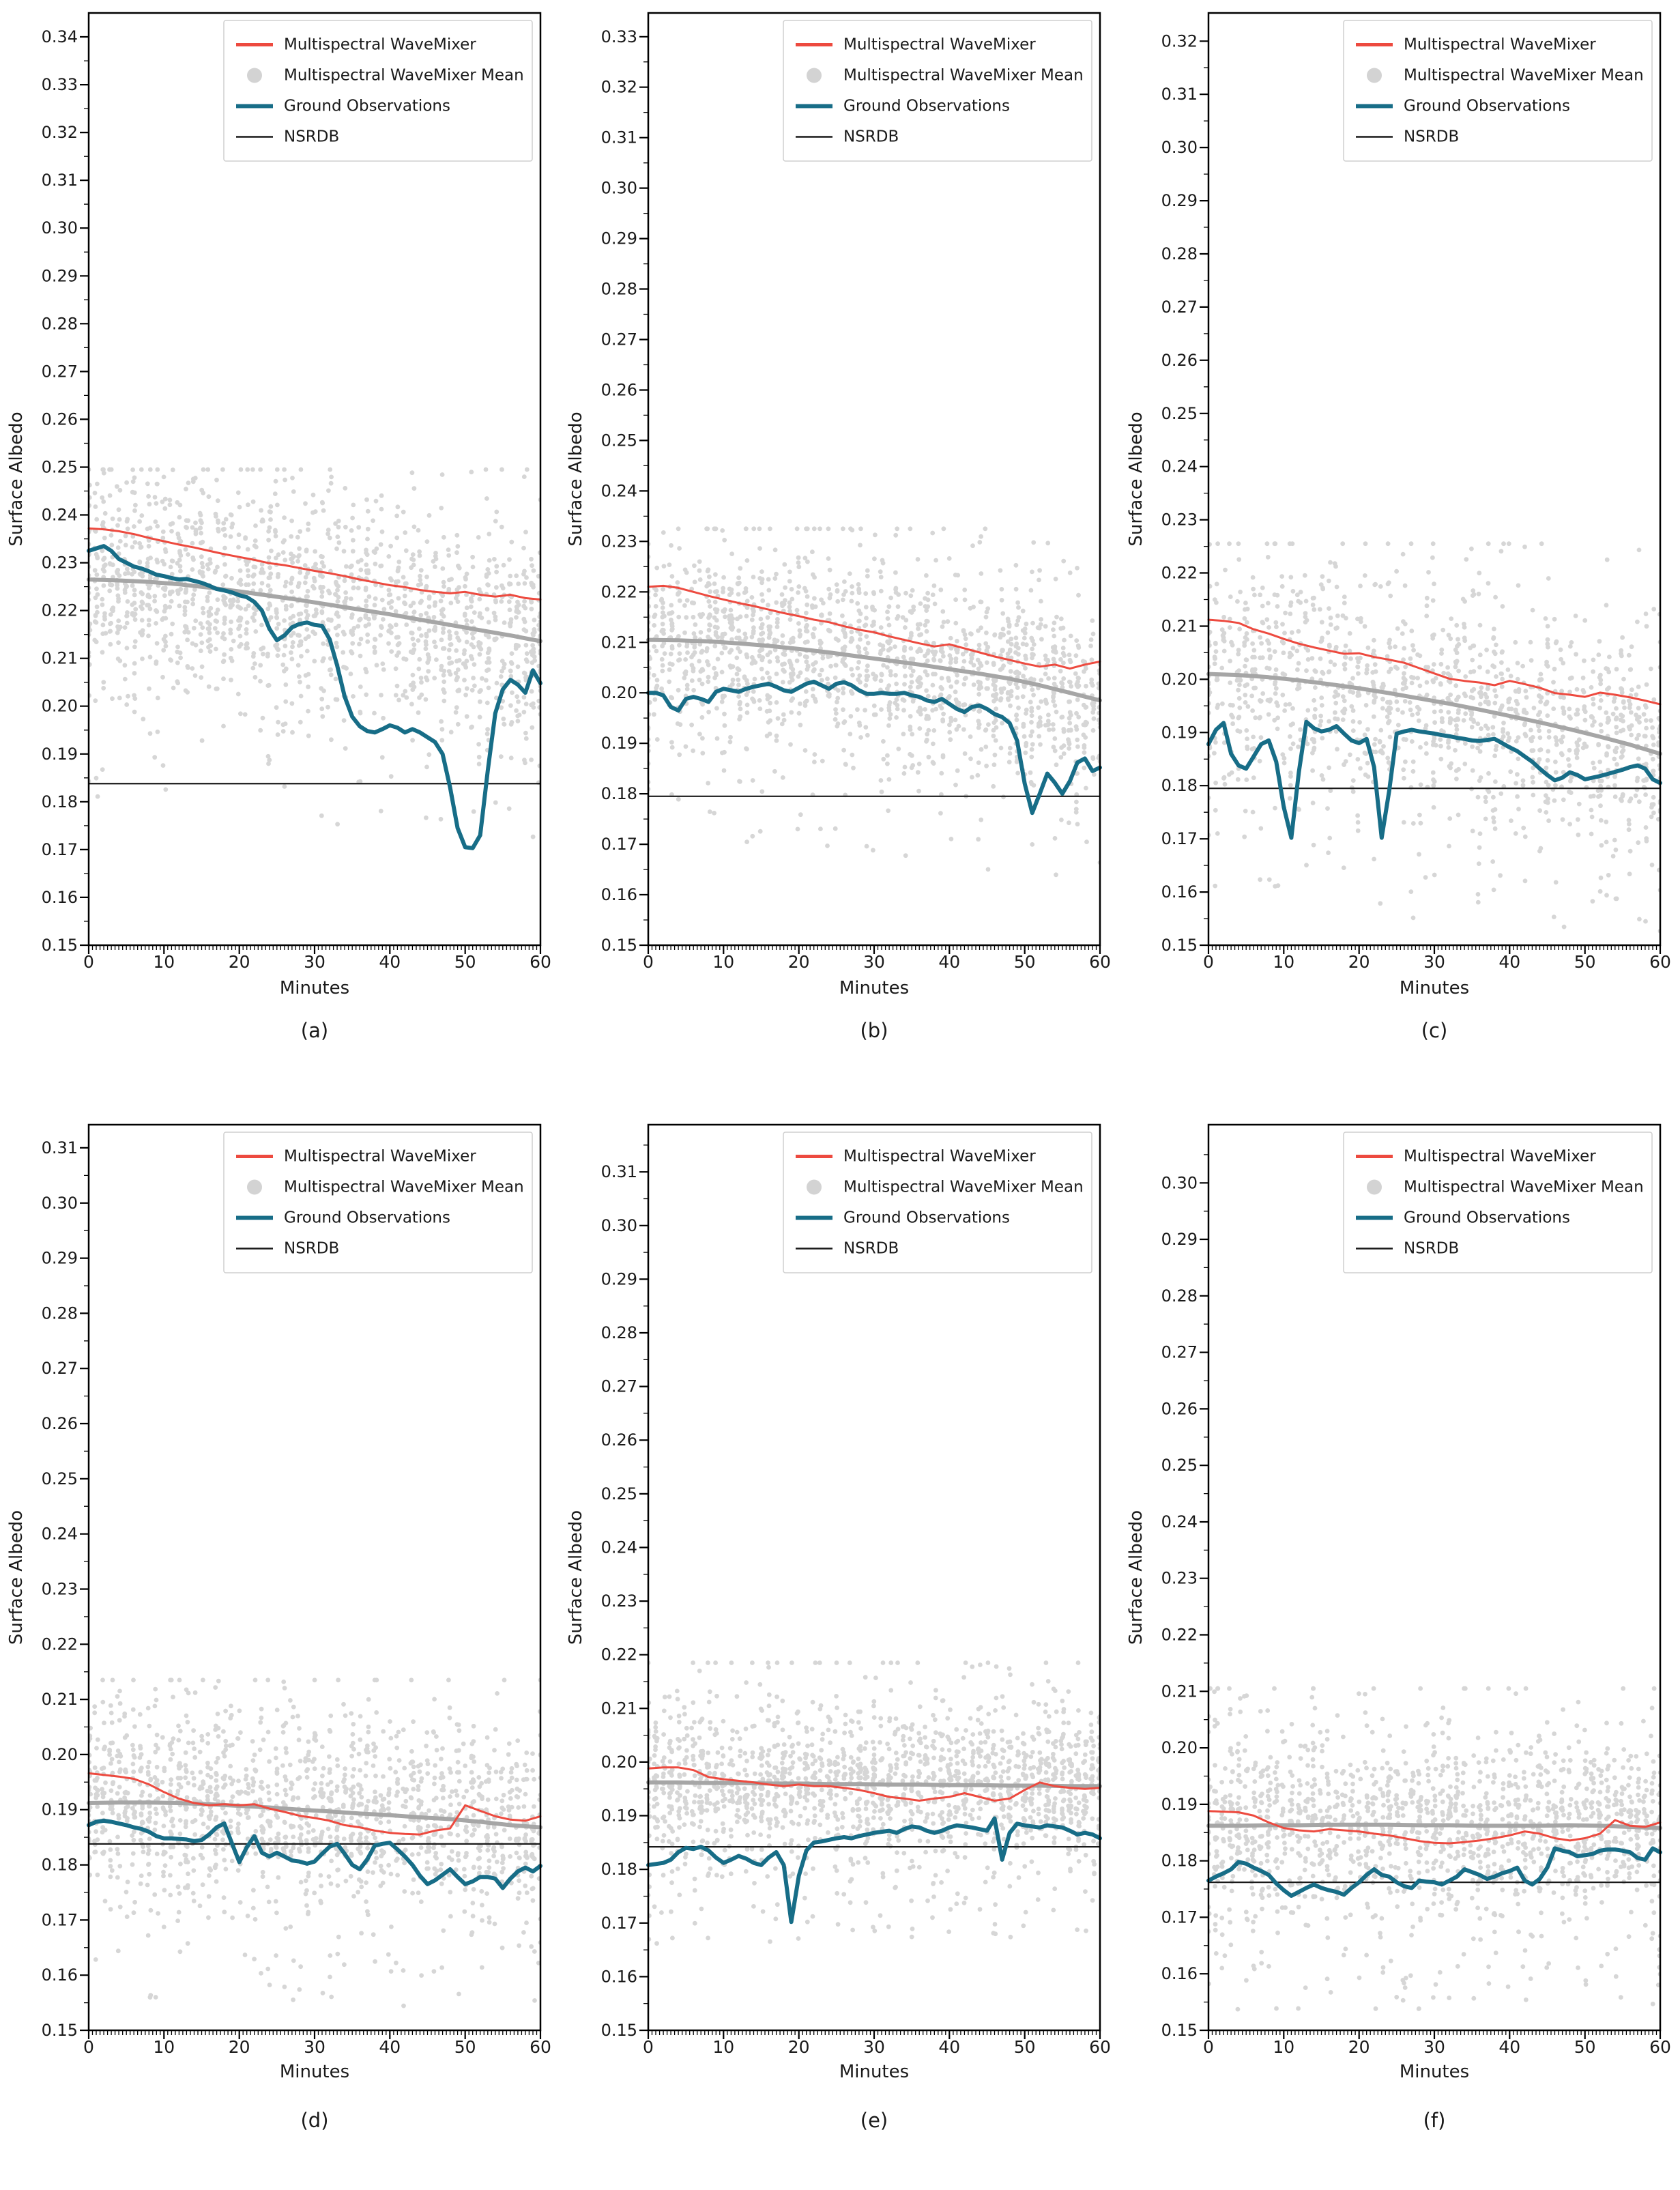 Image resolution: width=1680 pixels, height=2190 pixels. What do you see at coordinates (88, 962) in the screenshot?
I see `x-tick-label: 0` at bounding box center [88, 962].